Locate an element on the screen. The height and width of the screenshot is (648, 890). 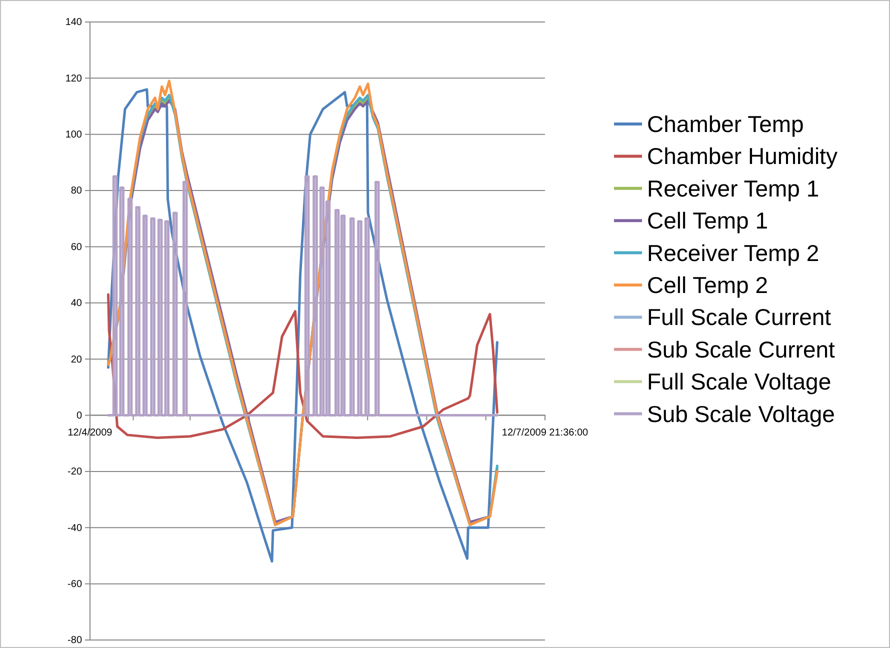
y-tick-label: -80 is located at coordinates (75, 640).